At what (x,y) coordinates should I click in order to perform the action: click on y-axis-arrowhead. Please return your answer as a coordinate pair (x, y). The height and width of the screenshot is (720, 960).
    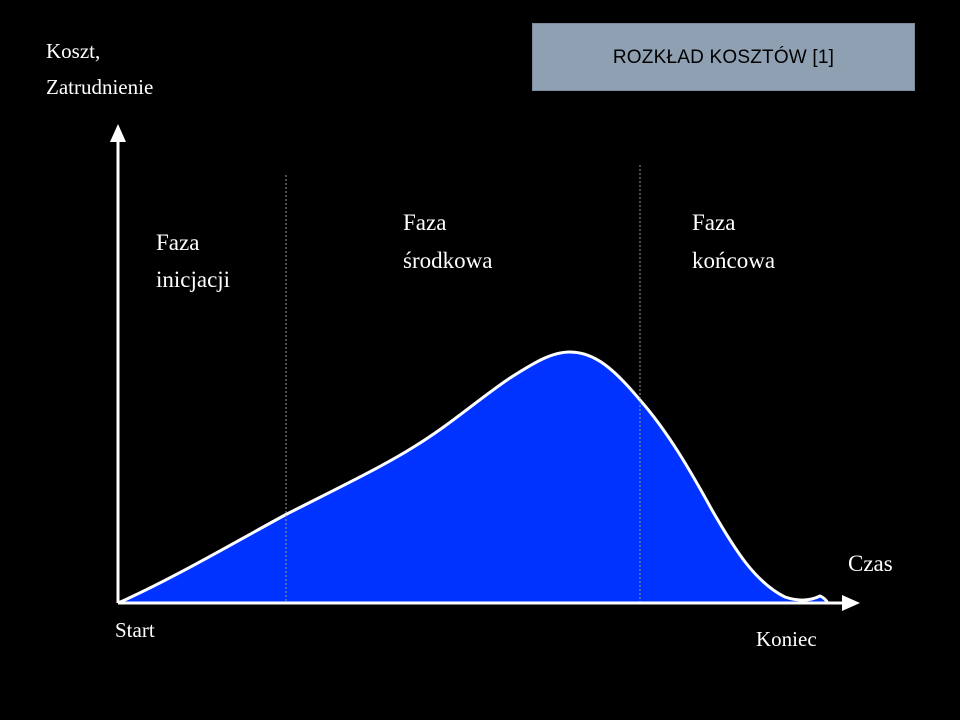
    Looking at the image, I should click on (118, 133).